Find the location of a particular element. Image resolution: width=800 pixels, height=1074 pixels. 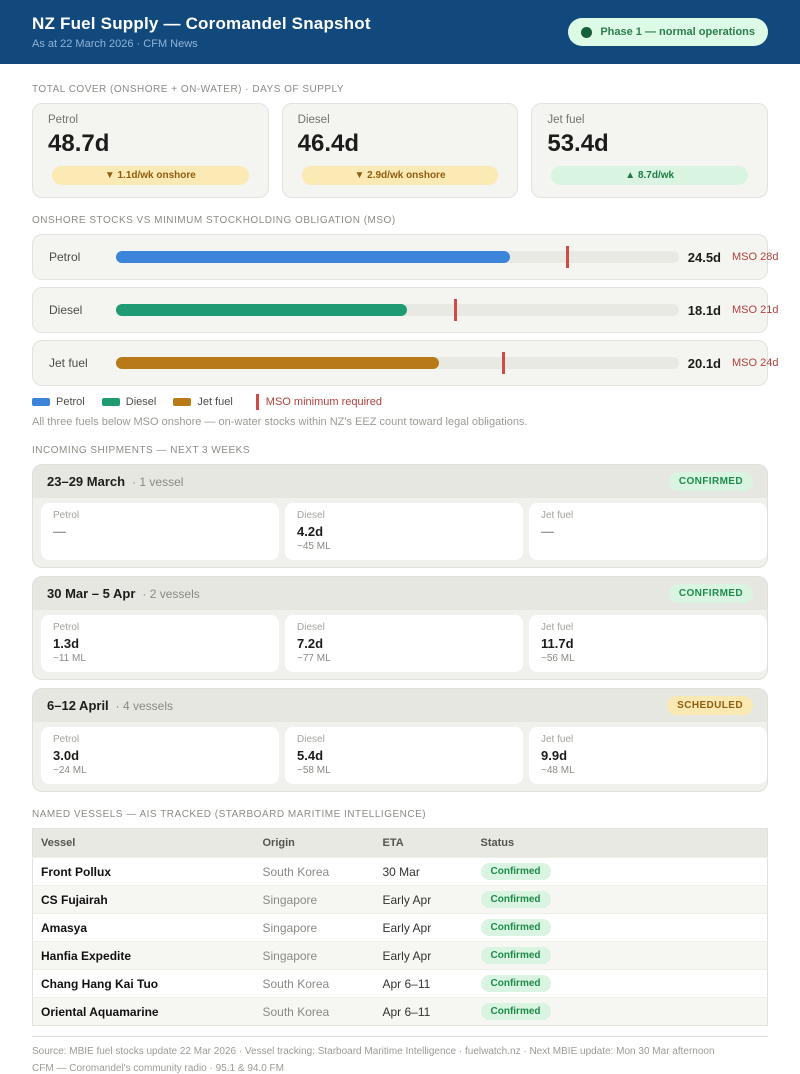

cell-volume: ~58 ML is located at coordinates (314, 770).